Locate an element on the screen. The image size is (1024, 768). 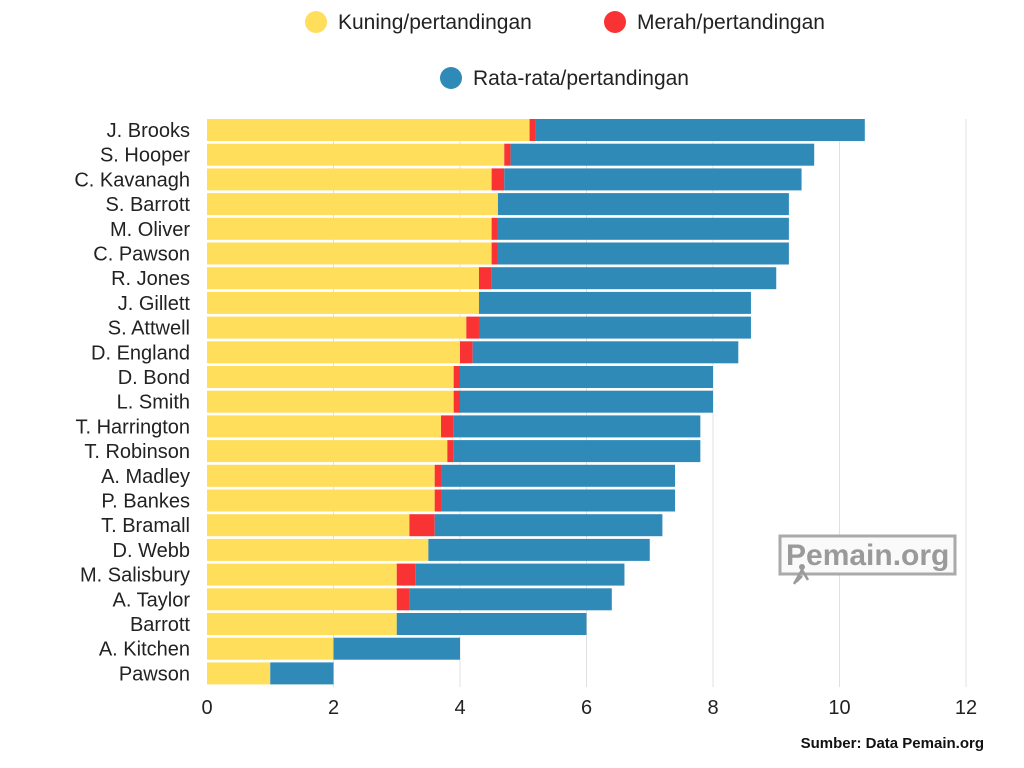
y-category-label: T. Harrington is located at coordinates (133, 427).